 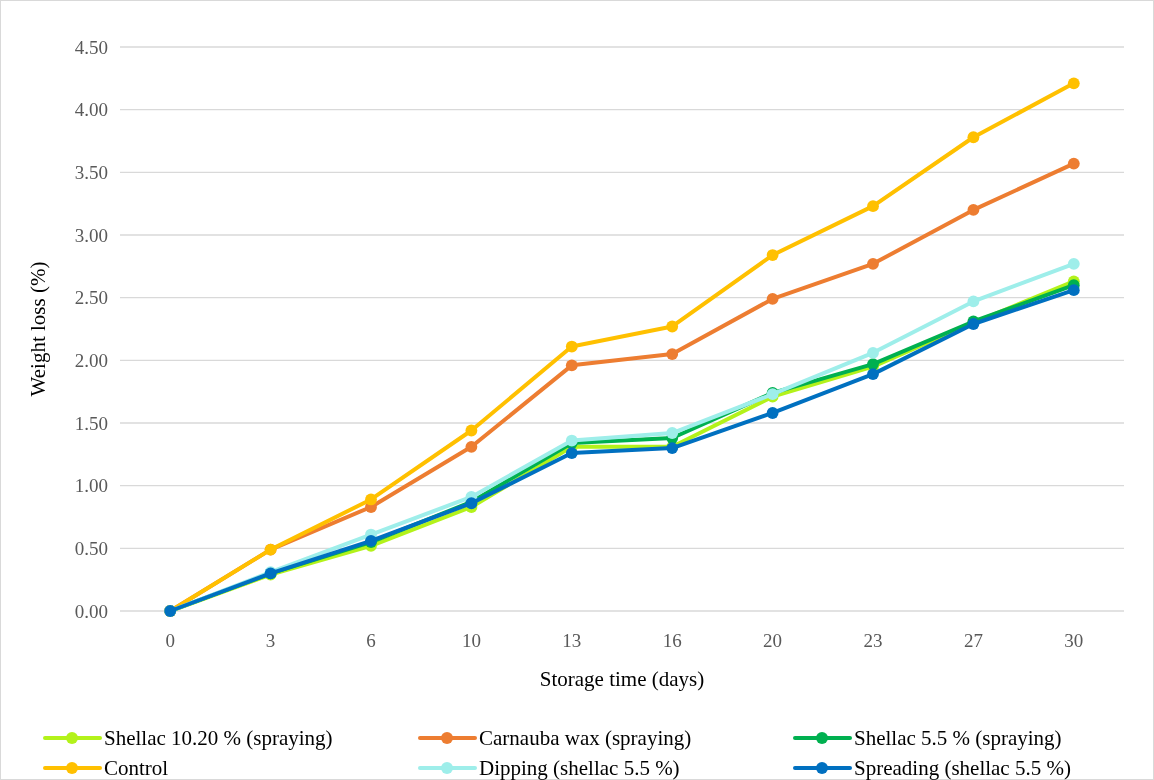 What do you see at coordinates (958, 738) in the screenshot?
I see `legend-label: Shellac 5.5 % (spraying)` at bounding box center [958, 738].